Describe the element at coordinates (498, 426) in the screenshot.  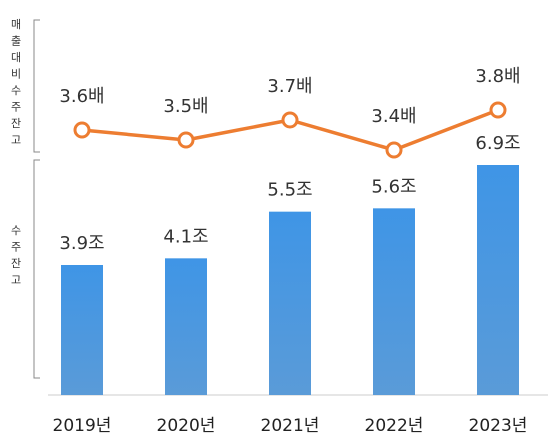
I see `x-tick-label: 2023년` at that location.